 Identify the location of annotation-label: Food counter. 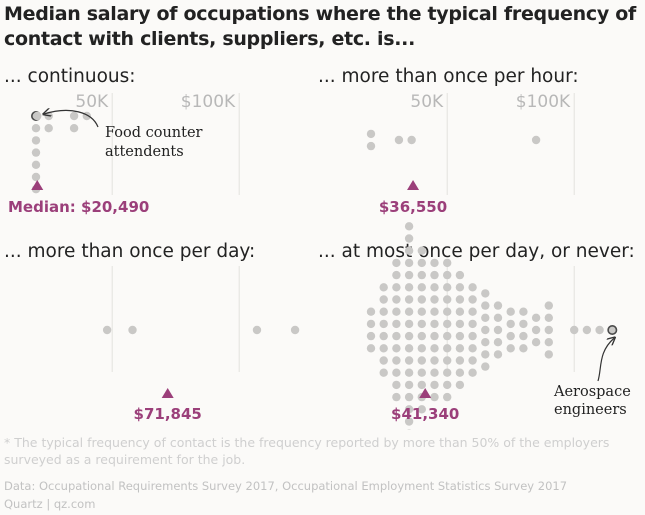
(154, 133).